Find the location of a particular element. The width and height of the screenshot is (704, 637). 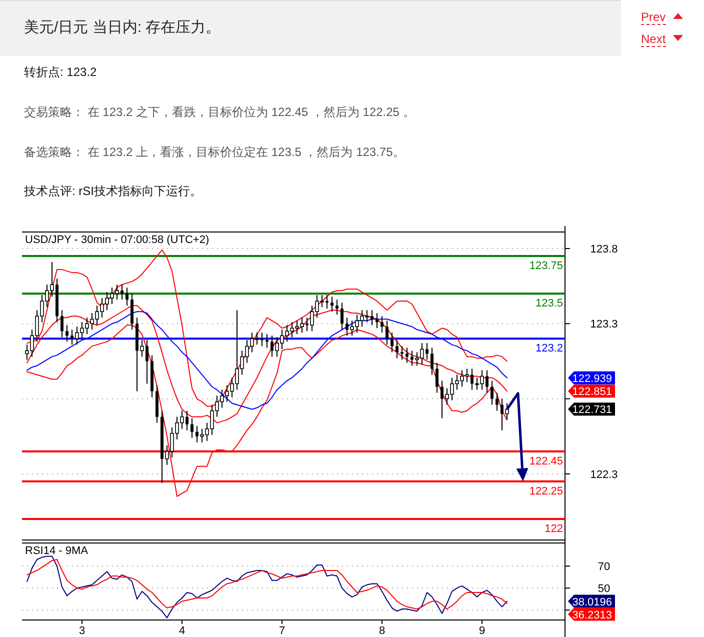

x-tick-label: 8 is located at coordinates (382, 631).